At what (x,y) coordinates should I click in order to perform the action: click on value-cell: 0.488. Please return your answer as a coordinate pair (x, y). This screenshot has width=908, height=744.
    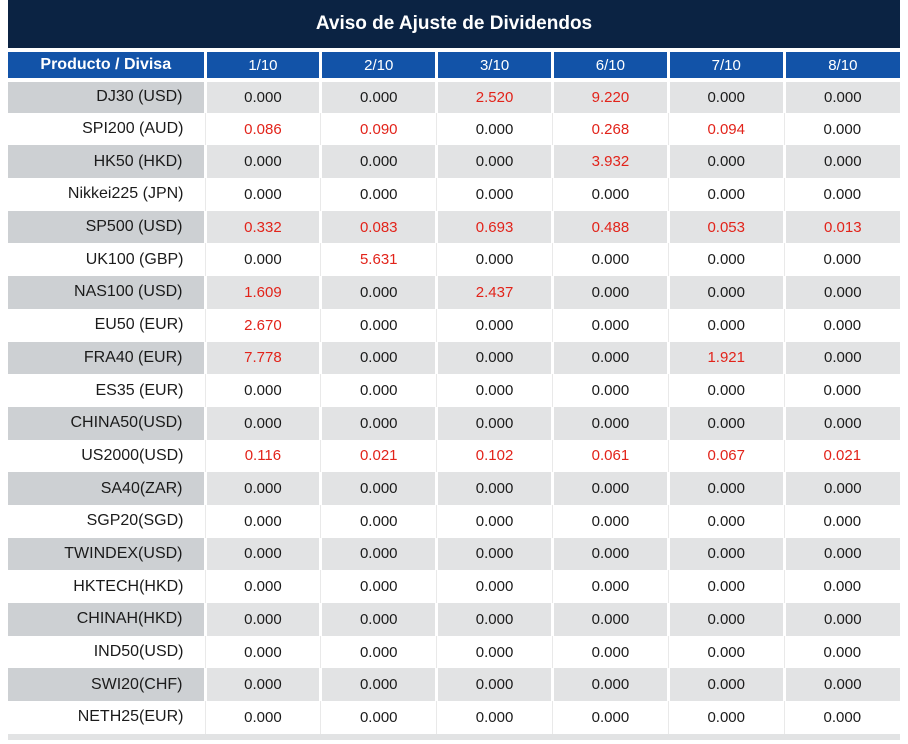
    Looking at the image, I should click on (611, 227).